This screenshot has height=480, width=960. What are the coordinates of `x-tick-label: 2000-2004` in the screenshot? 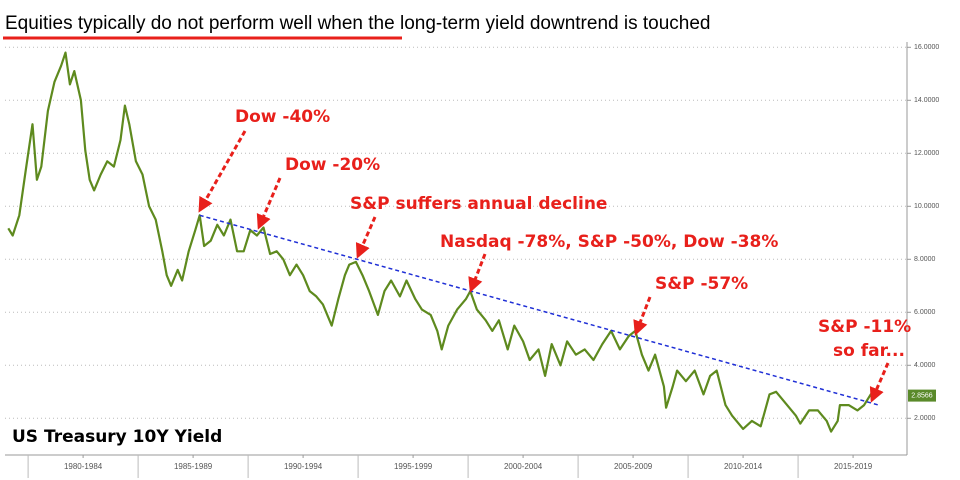 It's located at (523, 466).